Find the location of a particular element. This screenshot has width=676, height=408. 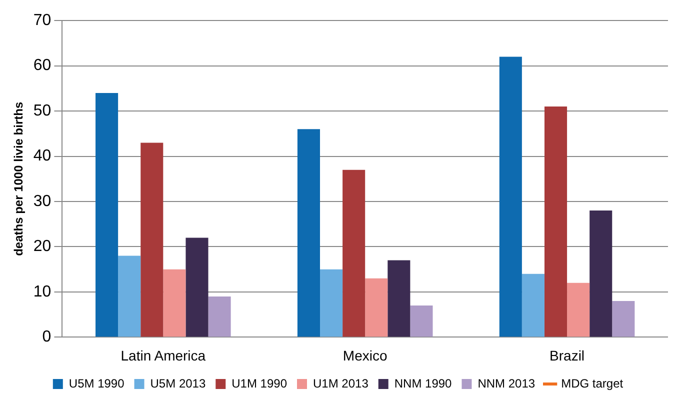

y-axis-title: deaths per 1000 livie births is located at coordinates (19, 179).